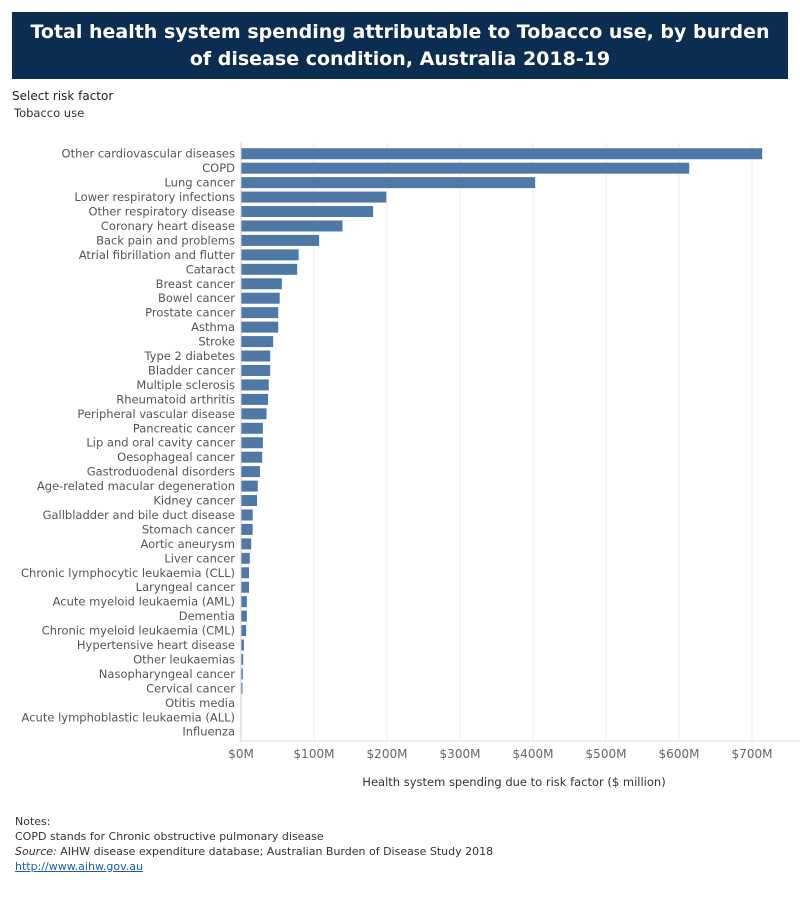  I want to click on category-label-20: Lip and oral cavity cancer, so click(160, 443).